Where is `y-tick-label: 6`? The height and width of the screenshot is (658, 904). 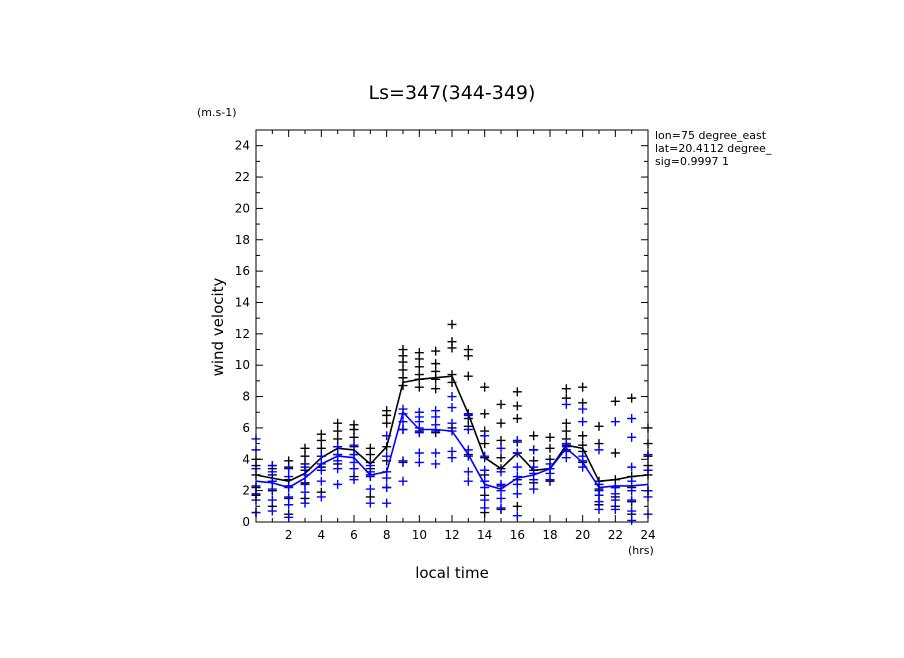
y-tick-label: 6 is located at coordinates (246, 428).